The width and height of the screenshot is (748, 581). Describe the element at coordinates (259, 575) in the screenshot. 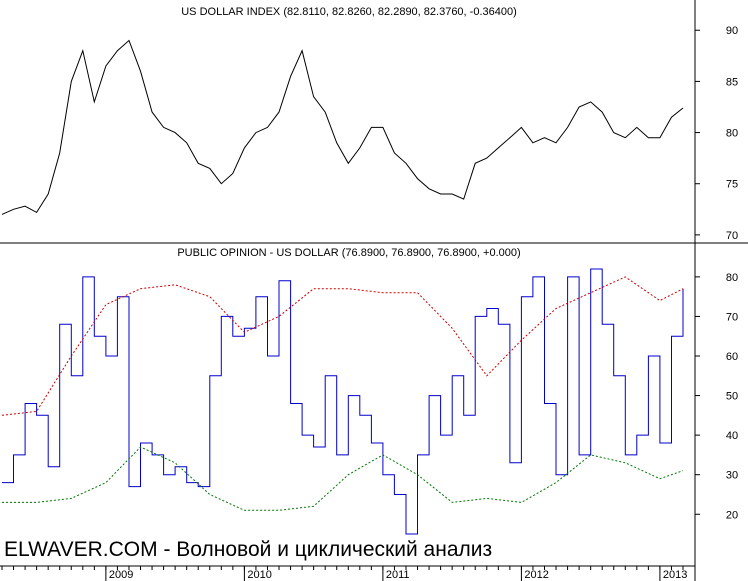

I see `x-year-label: 2010` at that location.